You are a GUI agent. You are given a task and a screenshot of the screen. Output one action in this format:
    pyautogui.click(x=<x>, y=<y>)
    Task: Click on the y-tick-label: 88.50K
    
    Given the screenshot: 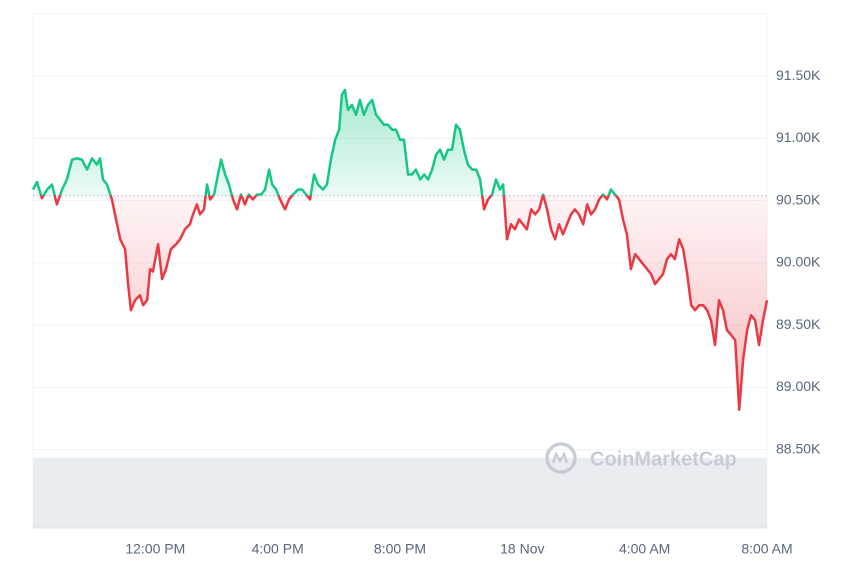 What is the action you would take?
    pyautogui.click(x=798, y=448)
    